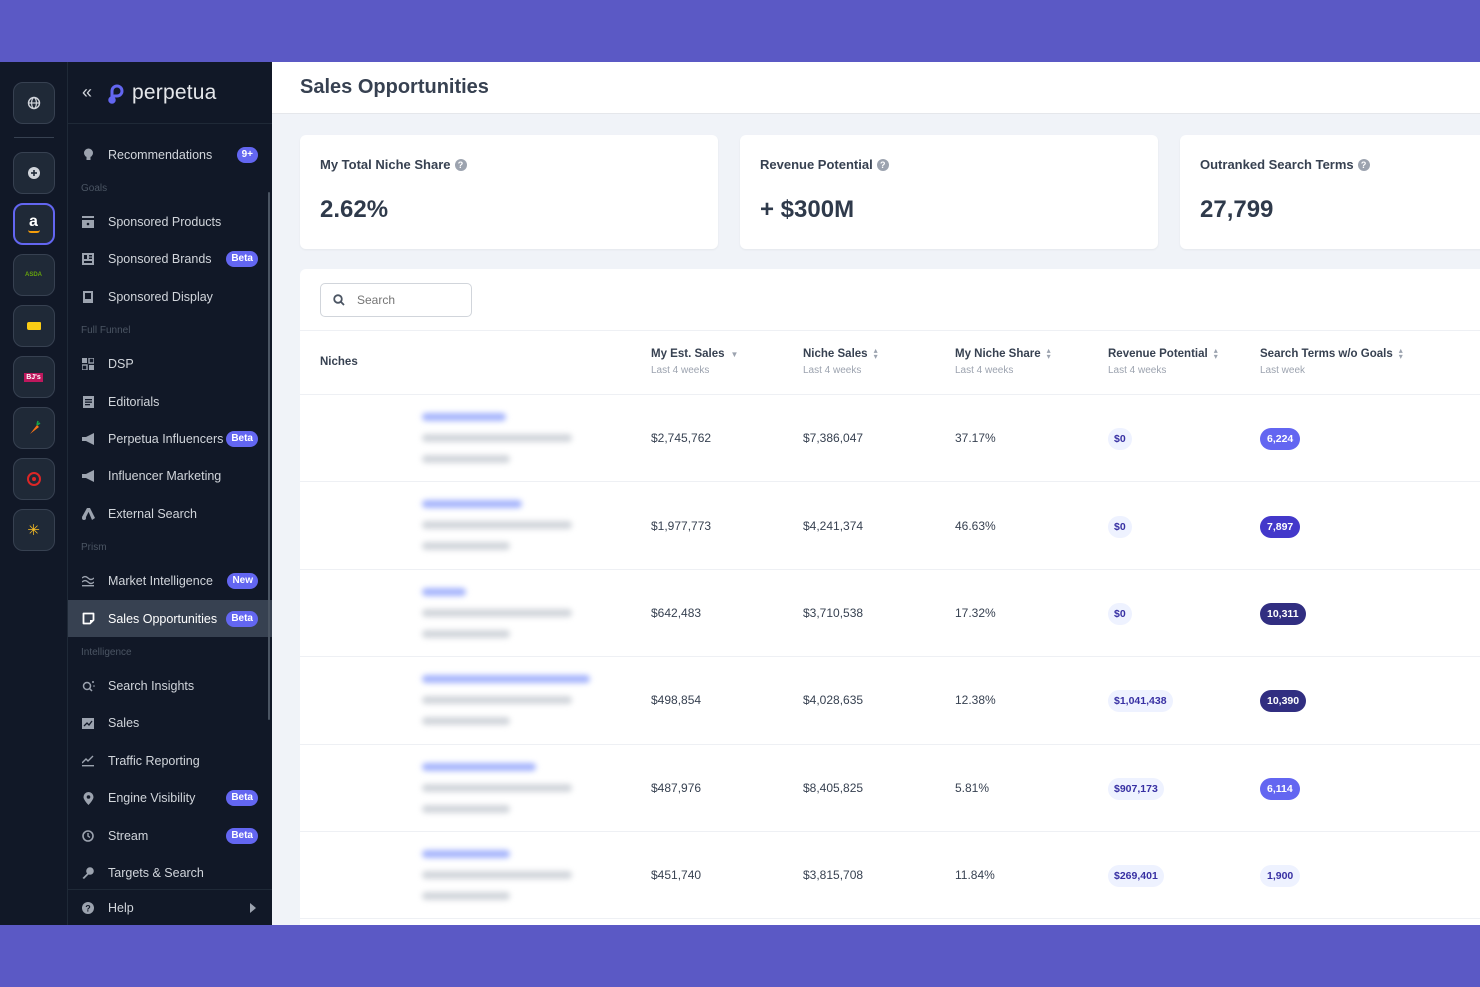 The height and width of the screenshot is (987, 1480). What do you see at coordinates (840, 361) in the screenshot?
I see `col-niche-sales: Niche Sales ▴ ▾ Last 4 weeks` at bounding box center [840, 361].